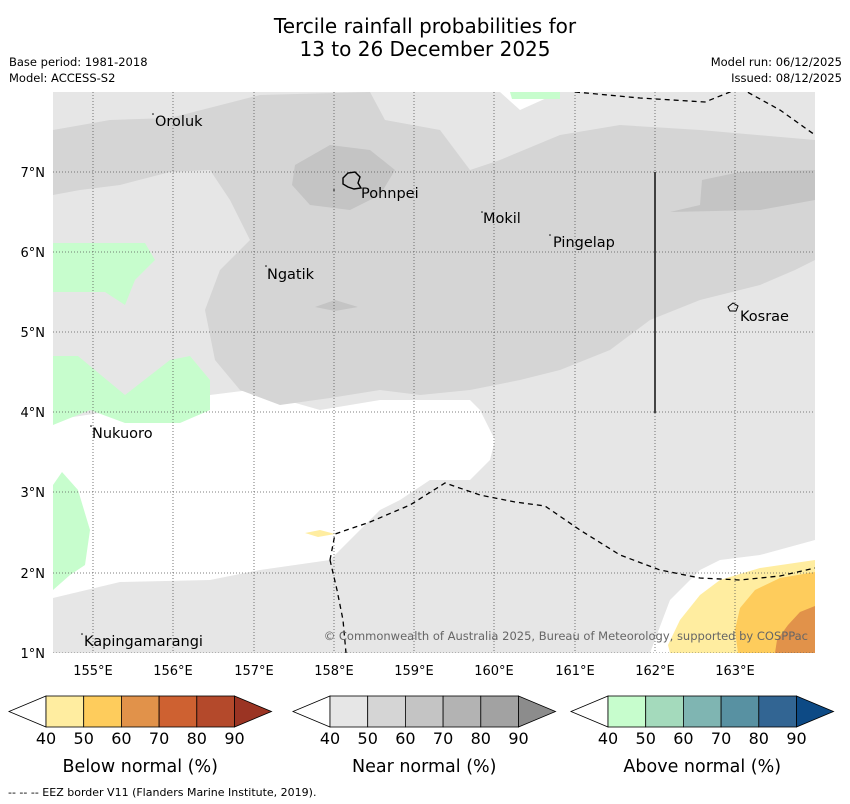 The width and height of the screenshot is (850, 804). Describe the element at coordinates (33, 173) in the screenshot. I see `lat-label-0: 7°N` at that location.